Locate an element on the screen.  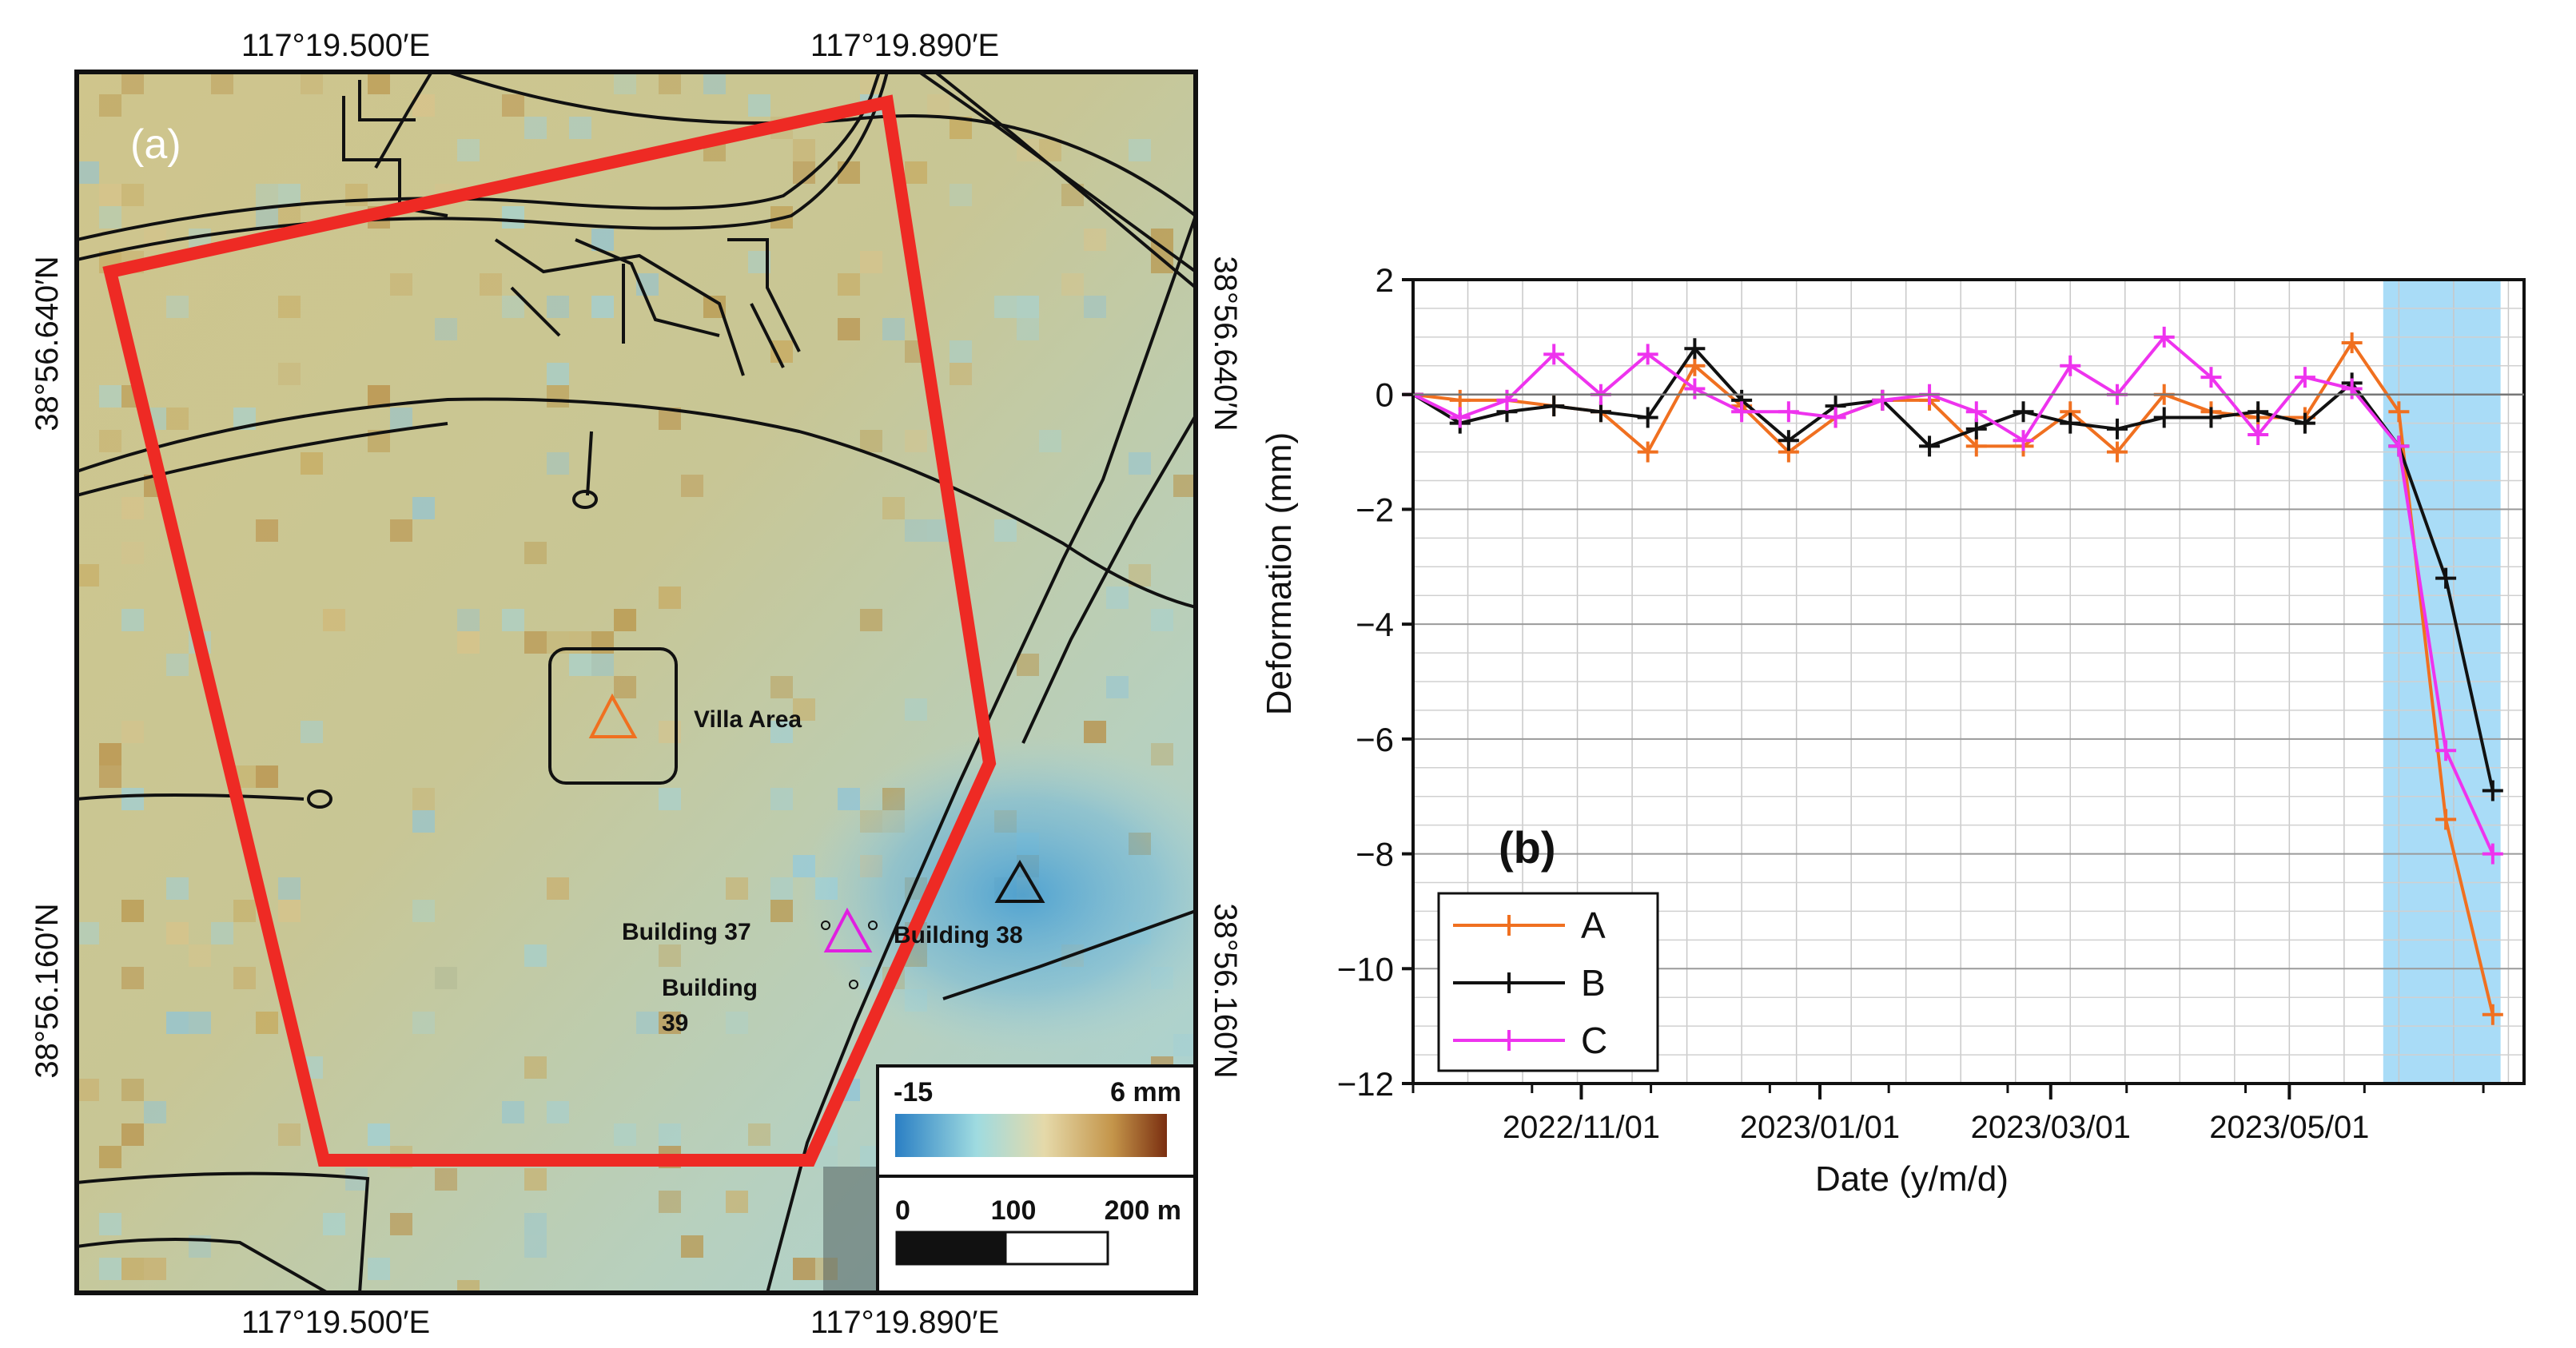
y-tick-label: 2 is located at coordinates (1385, 280).